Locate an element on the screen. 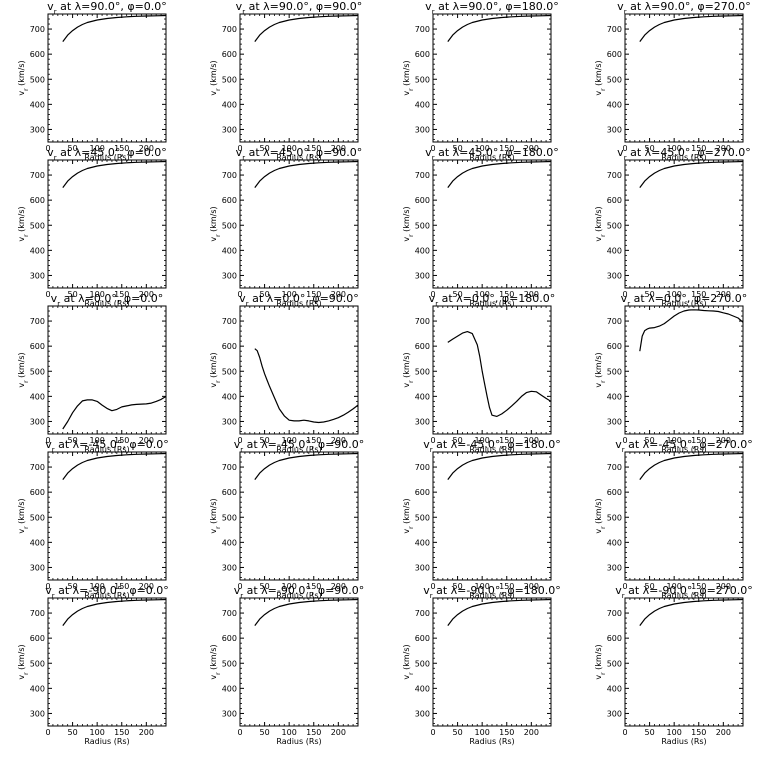 This screenshot has height=768, width=768. panel-title: vr at λ=-45.0°, φ=0.0° is located at coordinates (107, 446).